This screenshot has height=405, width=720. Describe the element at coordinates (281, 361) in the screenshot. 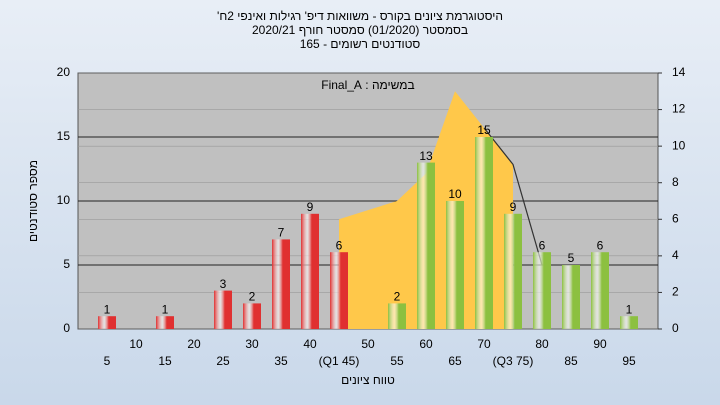

I see `x-tick-label: 35` at that location.